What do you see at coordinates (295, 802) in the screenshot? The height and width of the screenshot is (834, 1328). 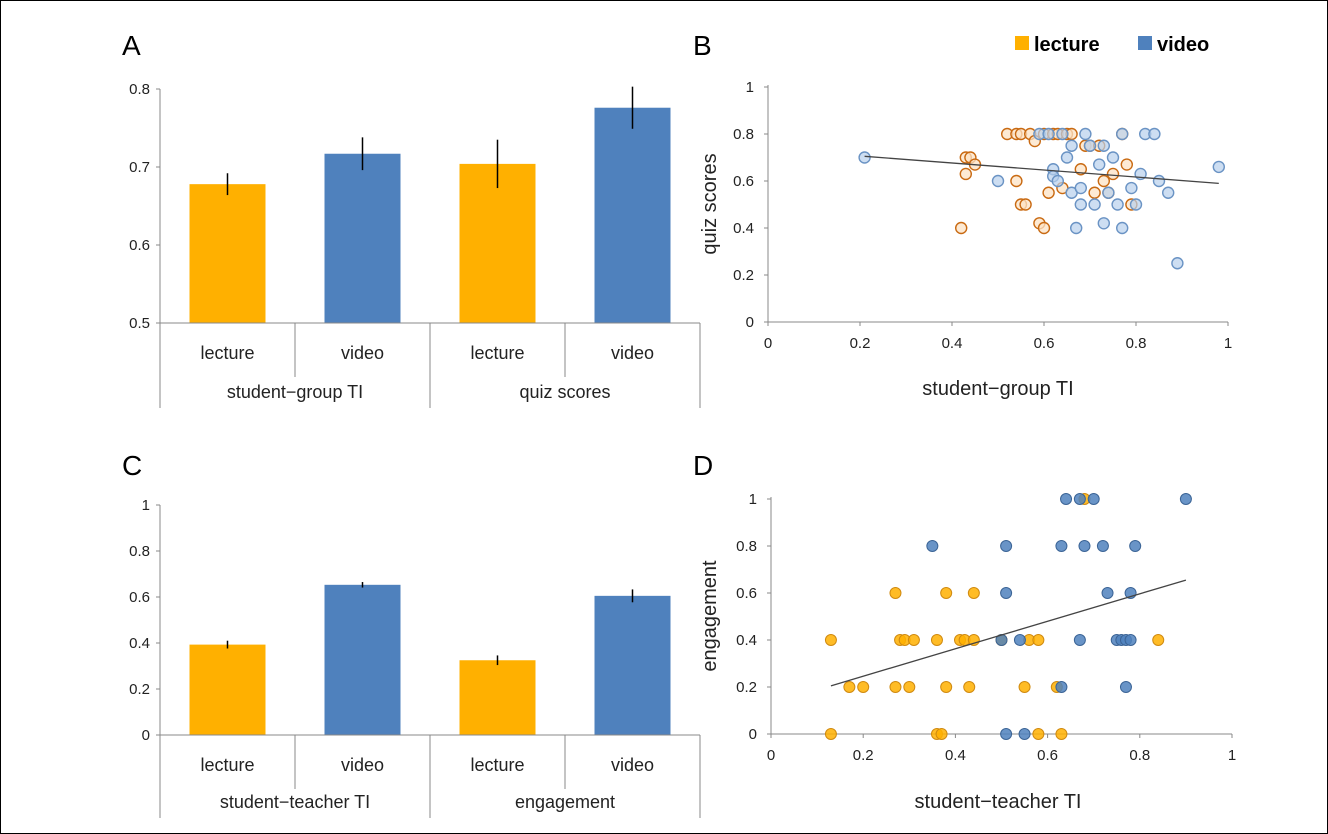 I see `panel-c-group-label: student−teacher TI` at bounding box center [295, 802].